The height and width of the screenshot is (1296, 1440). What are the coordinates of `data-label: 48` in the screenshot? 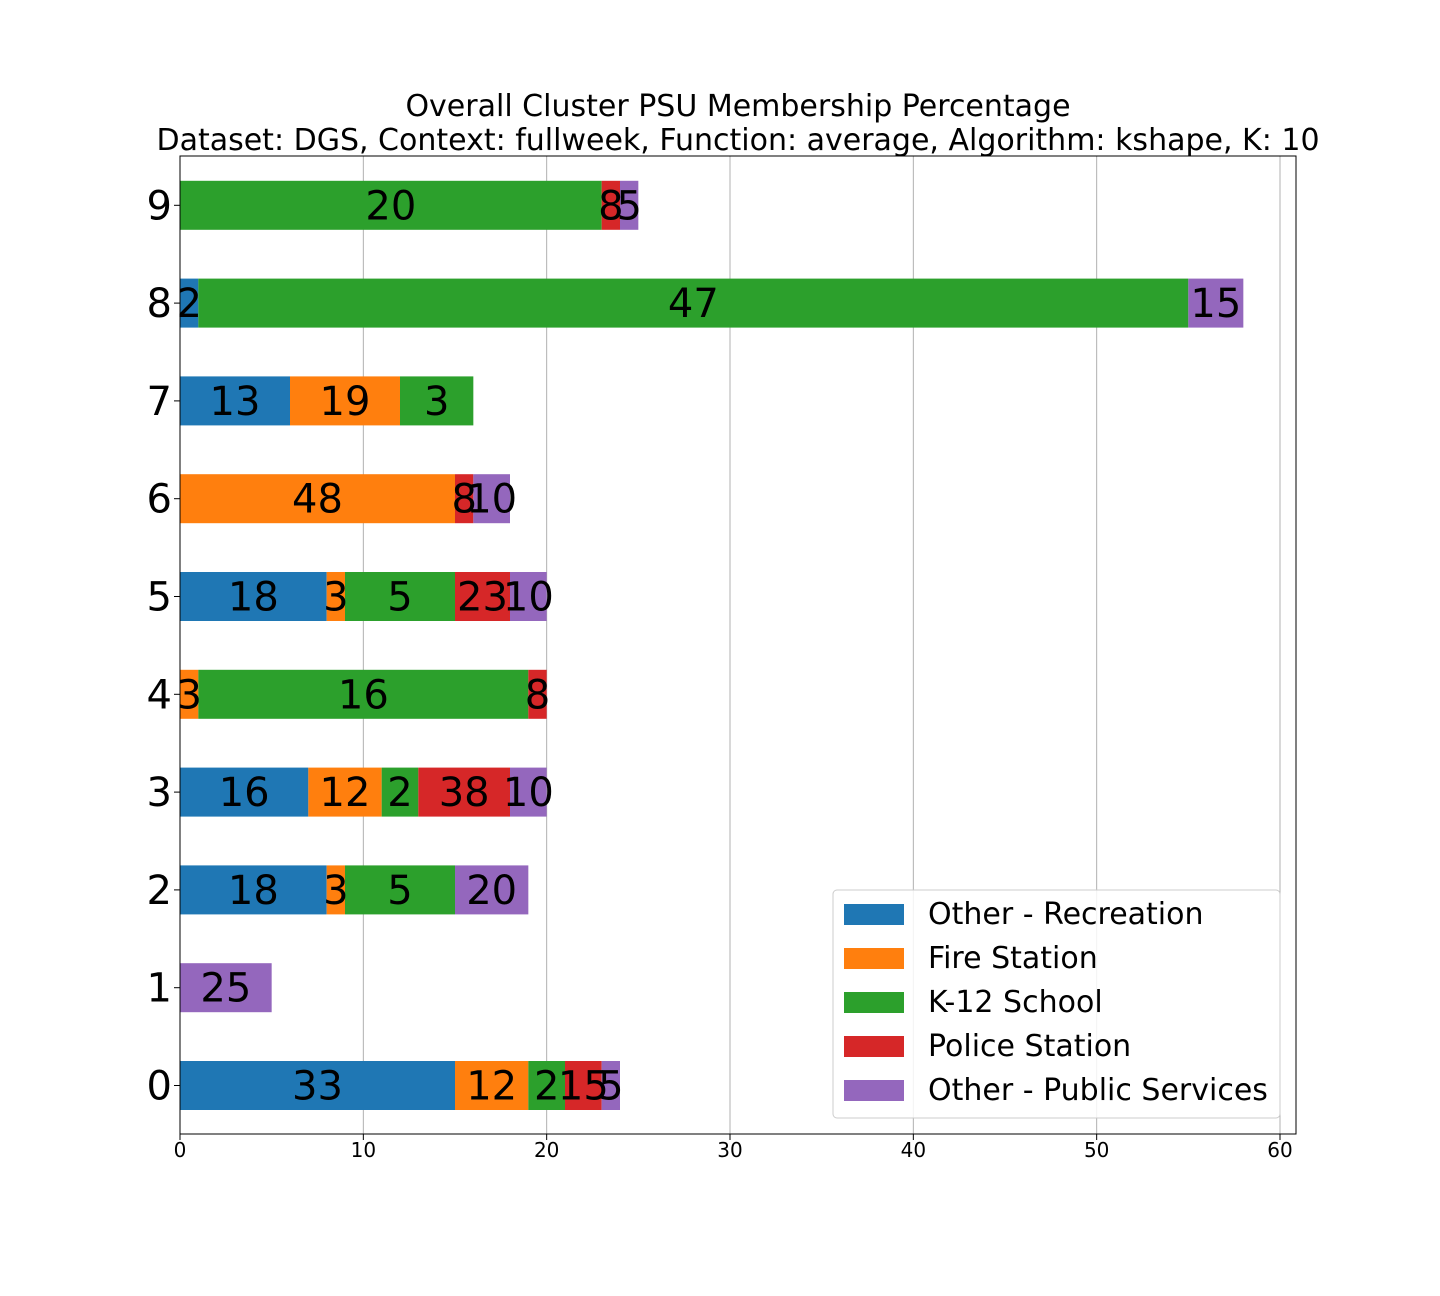 It's located at (317, 500).